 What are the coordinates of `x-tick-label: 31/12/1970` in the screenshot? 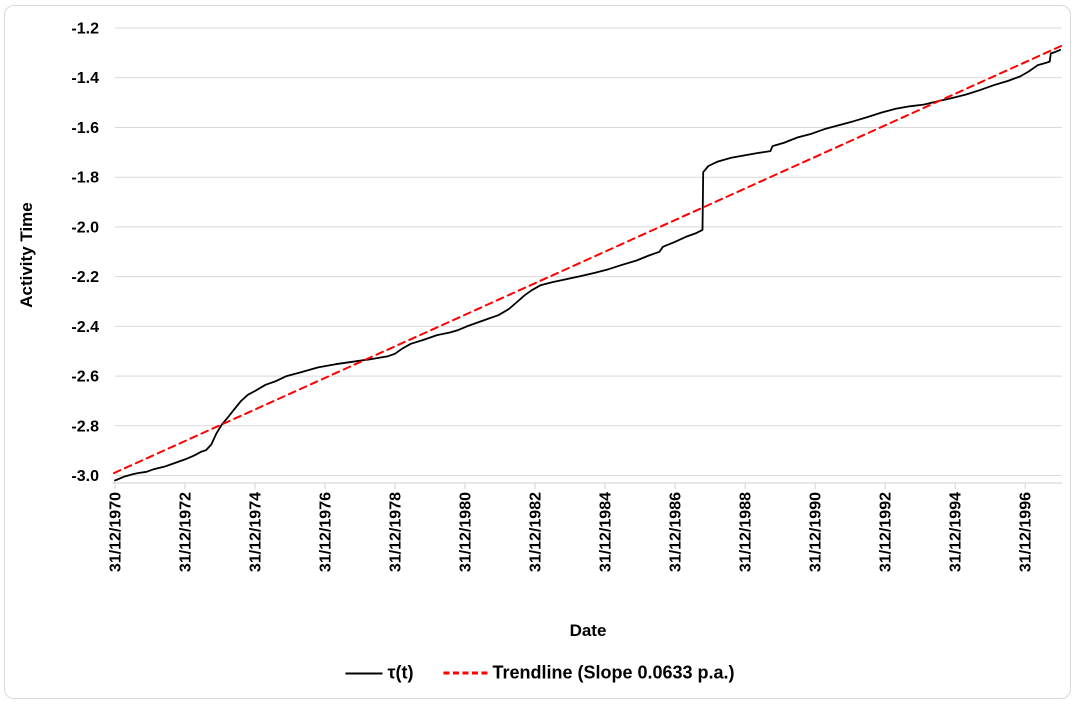 It's located at (116, 532).